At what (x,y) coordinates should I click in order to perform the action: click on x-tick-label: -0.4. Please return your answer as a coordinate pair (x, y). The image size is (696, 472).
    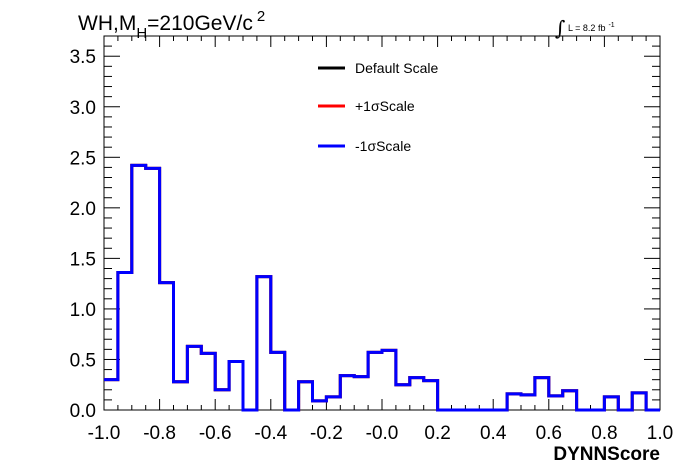
    Looking at the image, I should click on (270, 433).